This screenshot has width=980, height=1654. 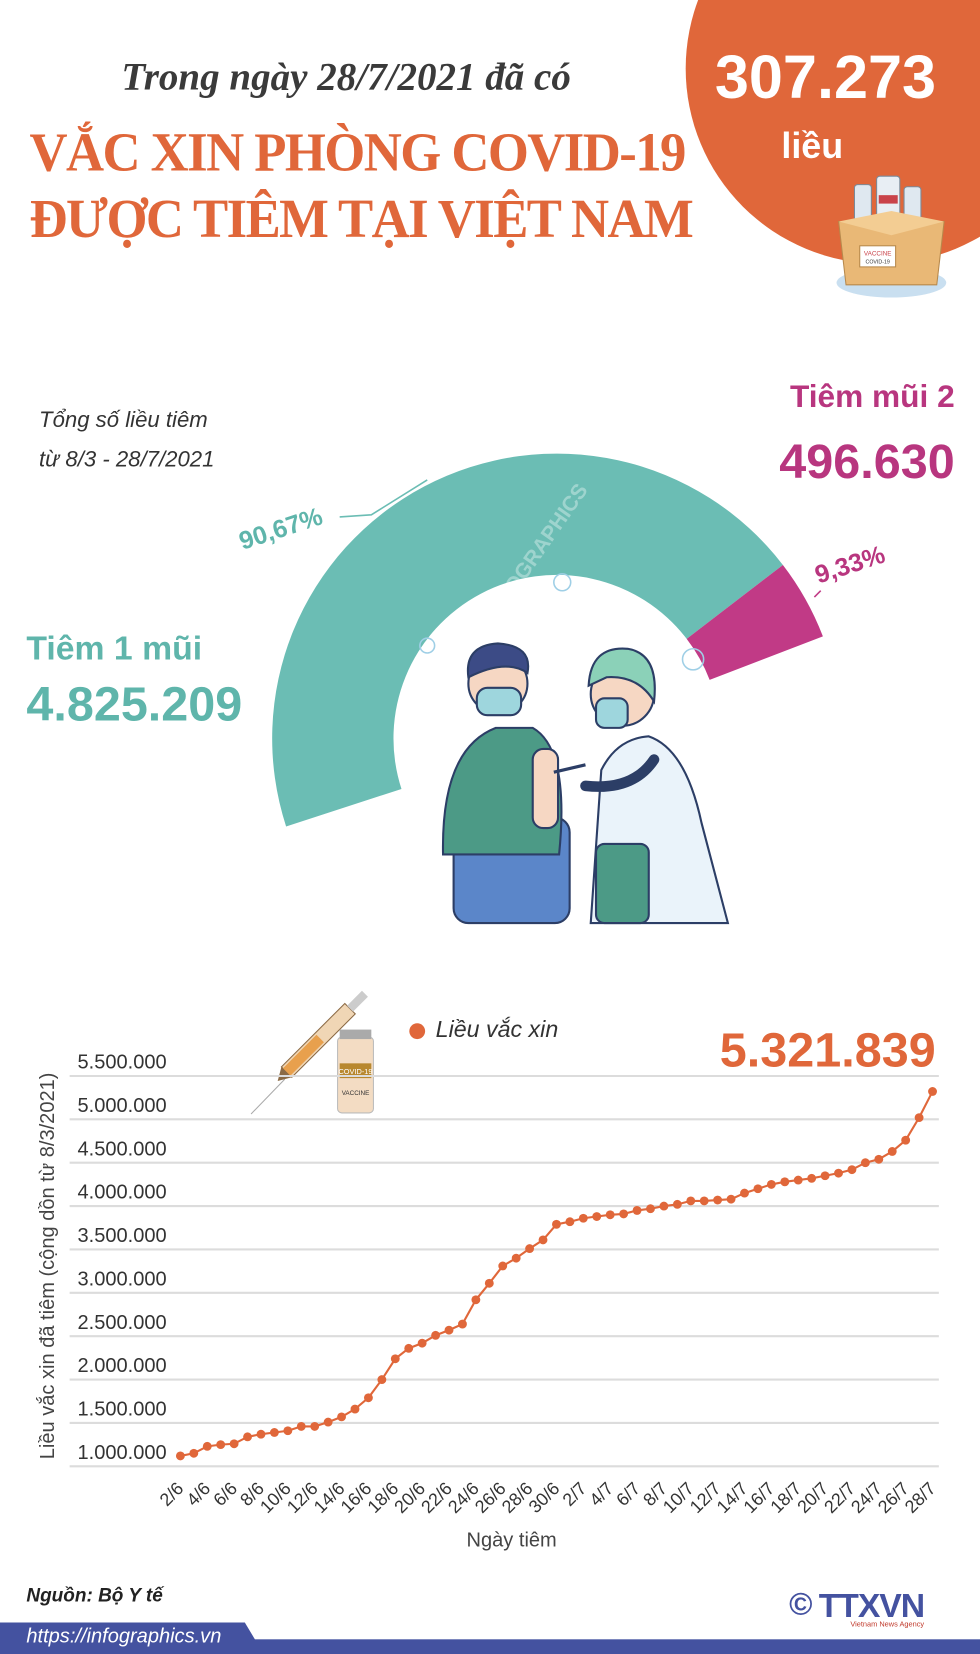 I want to click on source-note: Nguồn: Bộ Y tế, so click(x=94, y=1595).